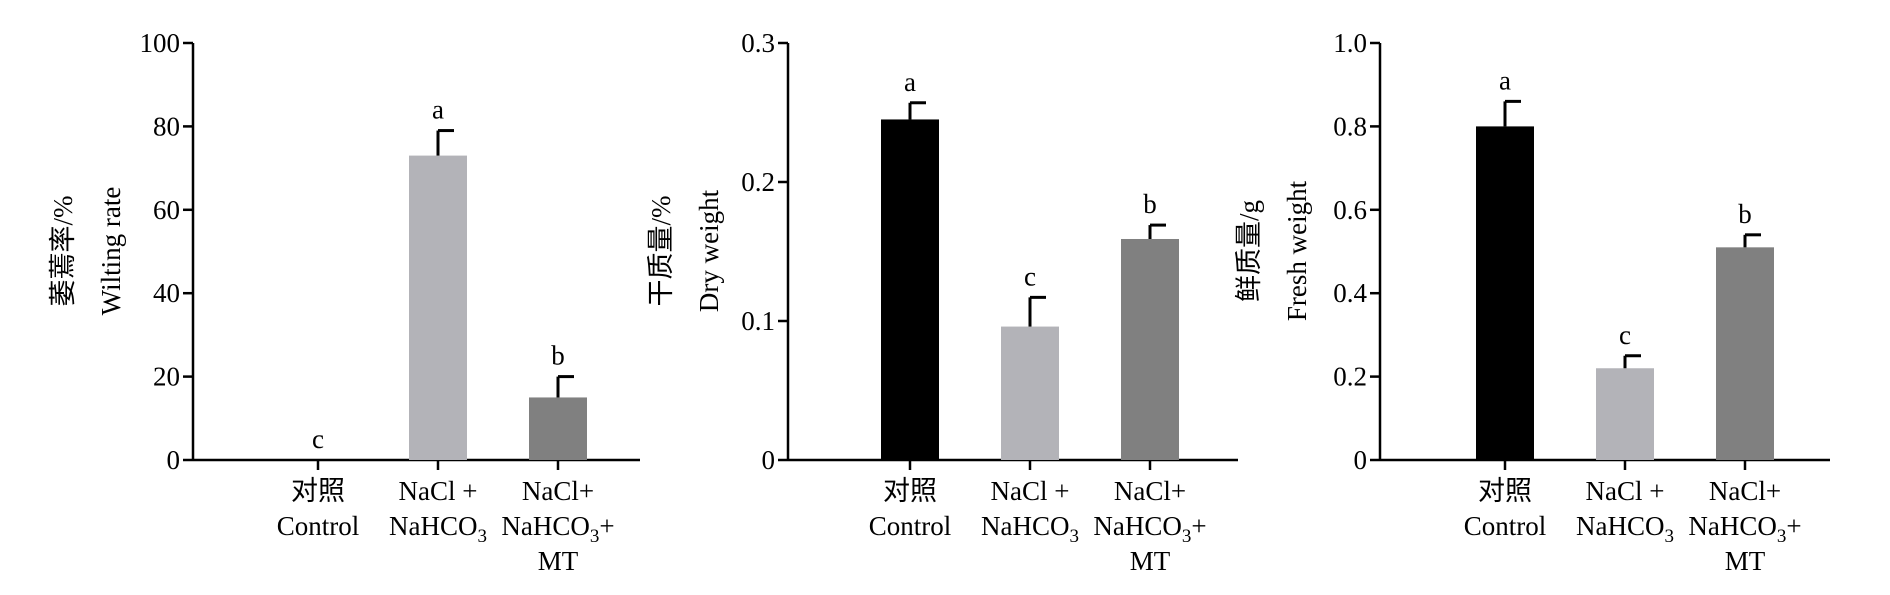 Image resolution: width=1890 pixels, height=595 pixels. I want to click on y-tick-label: 1.0, so click(1350, 43).